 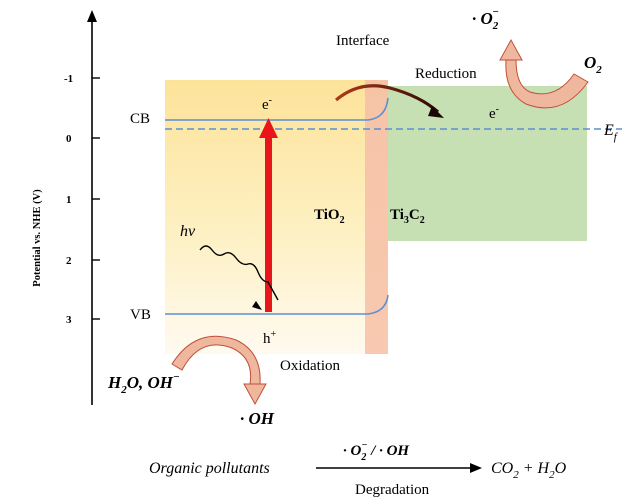 What do you see at coordinates (69, 139) in the screenshot?
I see `tick-label: 0` at bounding box center [69, 139].